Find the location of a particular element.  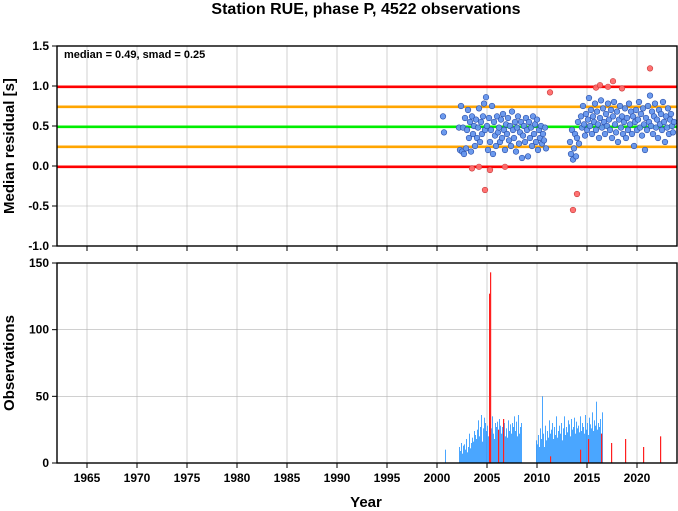

bottom-panel-y-ticks: 0 50 100 150 is located at coordinates (43, 363).